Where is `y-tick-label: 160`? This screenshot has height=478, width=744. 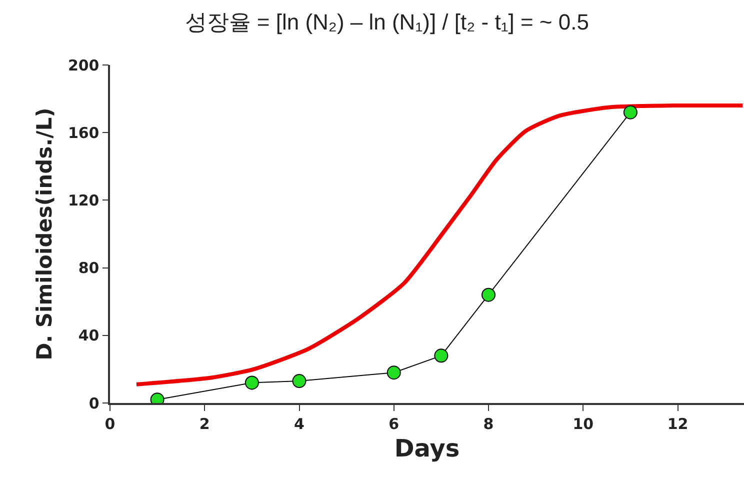
y-tick-label: 160 is located at coordinates (84, 133).